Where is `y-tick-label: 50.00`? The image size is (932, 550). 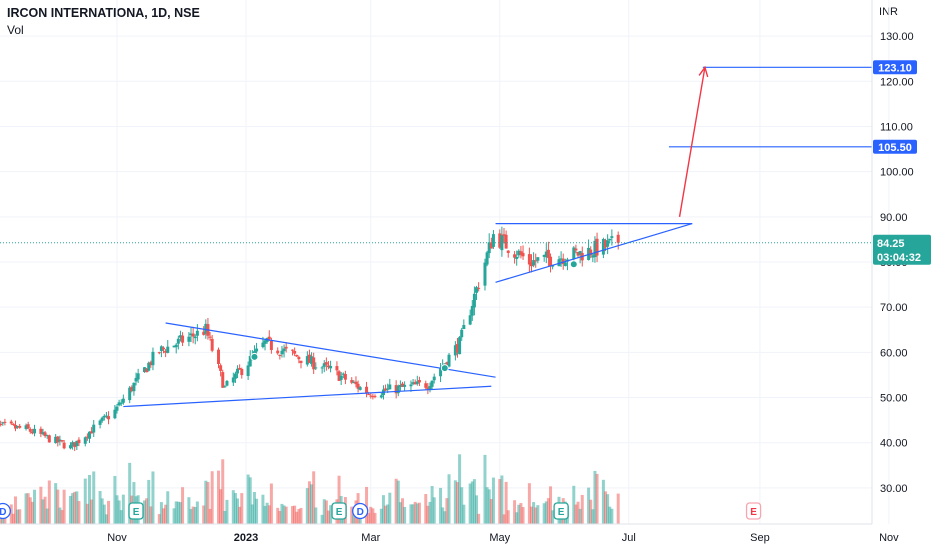
y-tick-label: 50.00 is located at coordinates (894, 399).